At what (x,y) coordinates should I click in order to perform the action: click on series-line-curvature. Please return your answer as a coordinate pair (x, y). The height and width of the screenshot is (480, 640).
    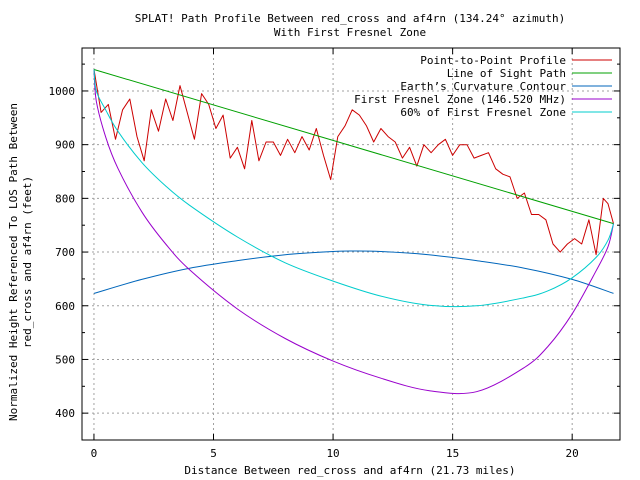
    Looking at the image, I should click on (353, 272).